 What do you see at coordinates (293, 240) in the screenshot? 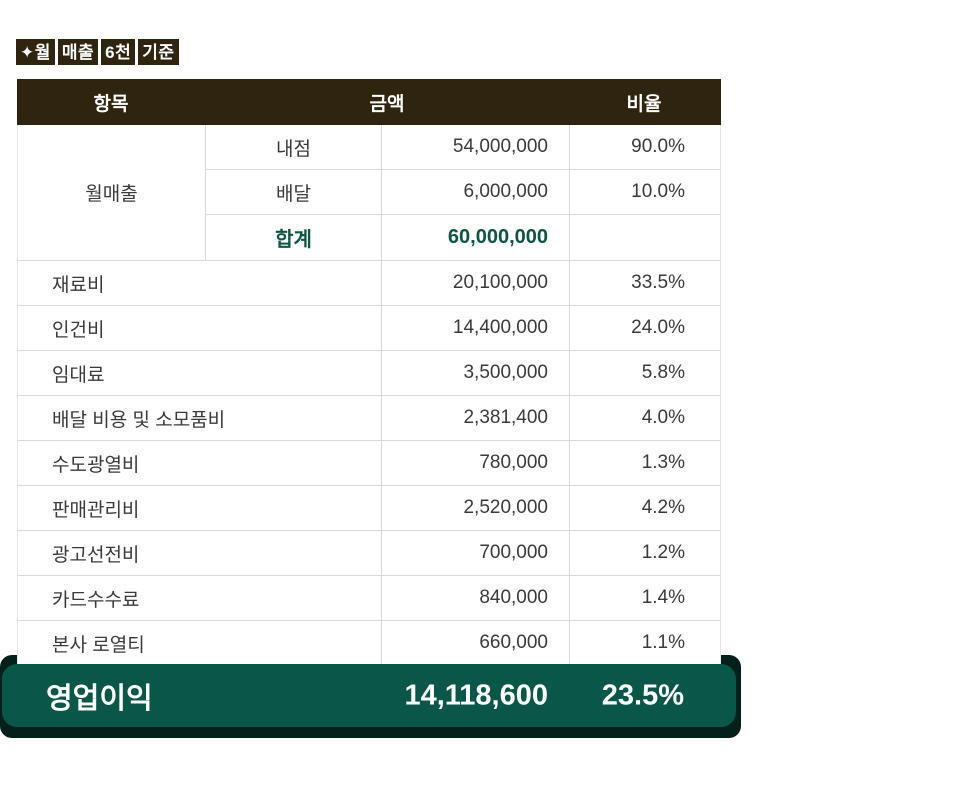
I see `cell-sub-label: 합계` at bounding box center [293, 240].